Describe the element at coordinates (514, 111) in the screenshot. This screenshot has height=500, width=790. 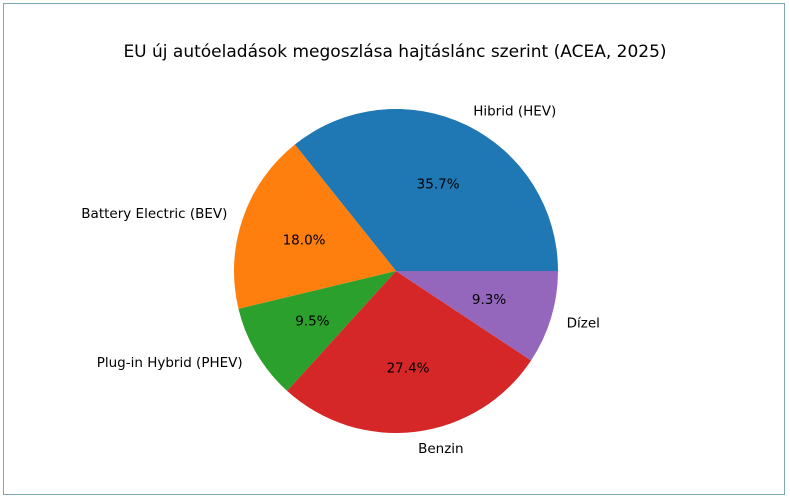
I see `slice-label-hibrid-hev: Hibrid (HEV)` at that location.